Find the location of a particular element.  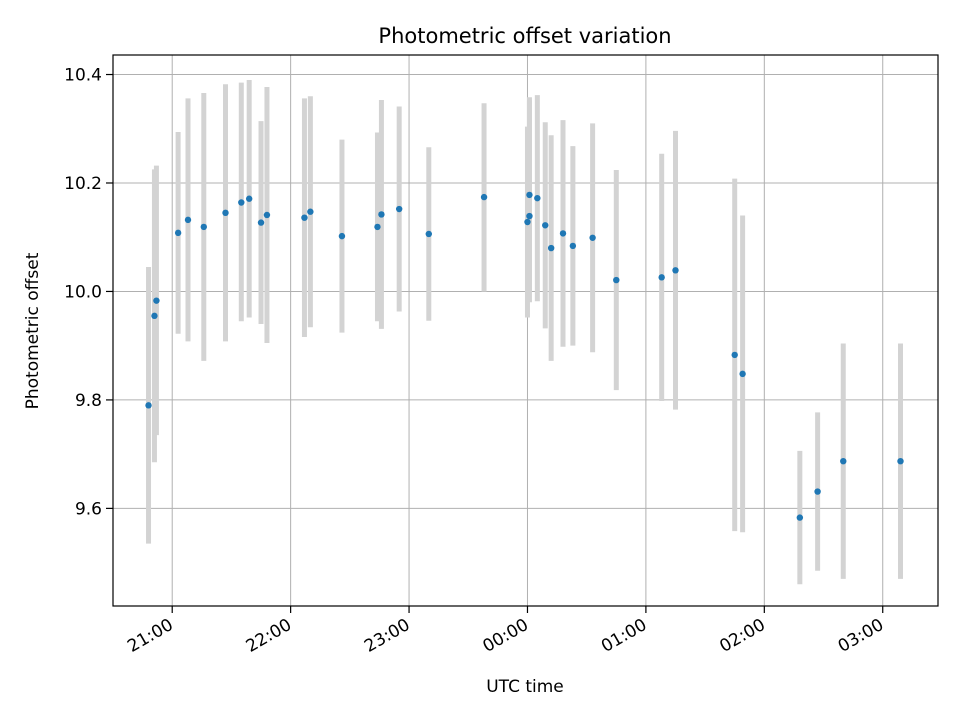

x-tick-label: 00:00 is located at coordinates (506, 636).